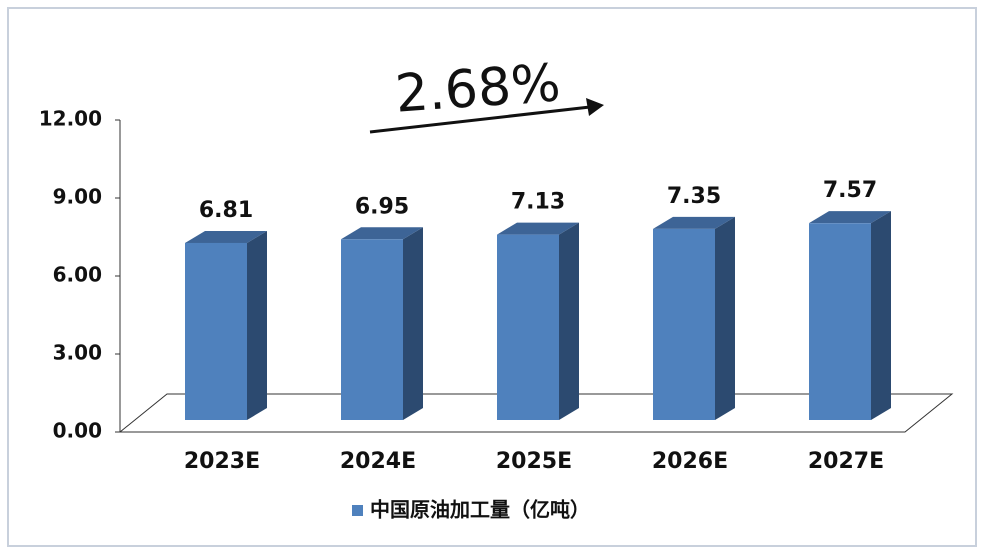 The width and height of the screenshot is (988, 556). What do you see at coordinates (378, 461) in the screenshot?
I see `x-tick-label: 2024E` at bounding box center [378, 461].